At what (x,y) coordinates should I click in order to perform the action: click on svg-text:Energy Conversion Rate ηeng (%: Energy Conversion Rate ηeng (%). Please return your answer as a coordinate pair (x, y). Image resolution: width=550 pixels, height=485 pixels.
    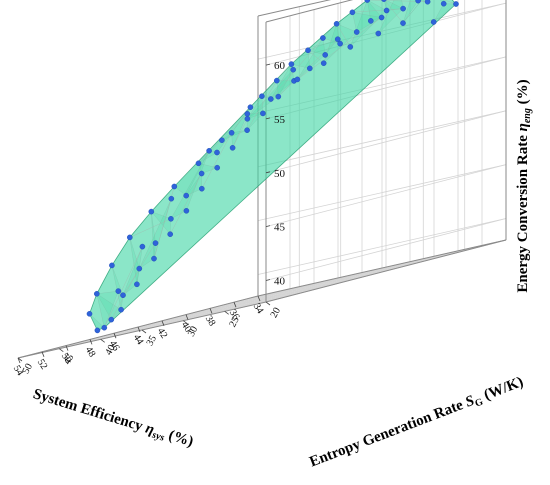
    Looking at the image, I should click on (524, 185).